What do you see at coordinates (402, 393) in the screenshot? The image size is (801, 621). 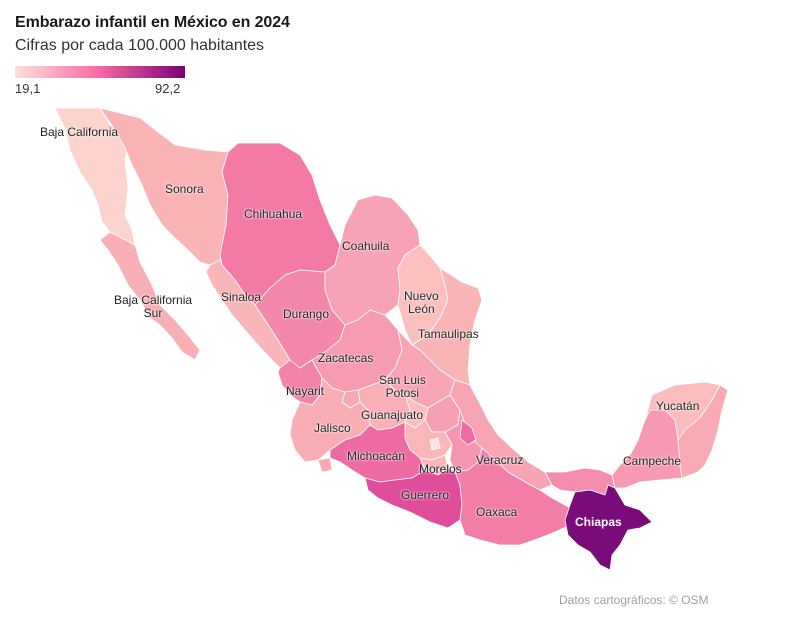 I see `label-slp-line2: Potosi` at bounding box center [402, 393].